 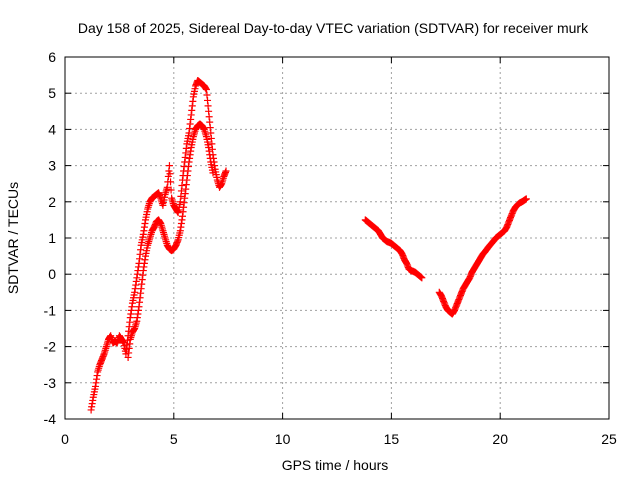 I want to click on x-tick-labels: 0 5 10 15 20 25, so click(x=339, y=439).